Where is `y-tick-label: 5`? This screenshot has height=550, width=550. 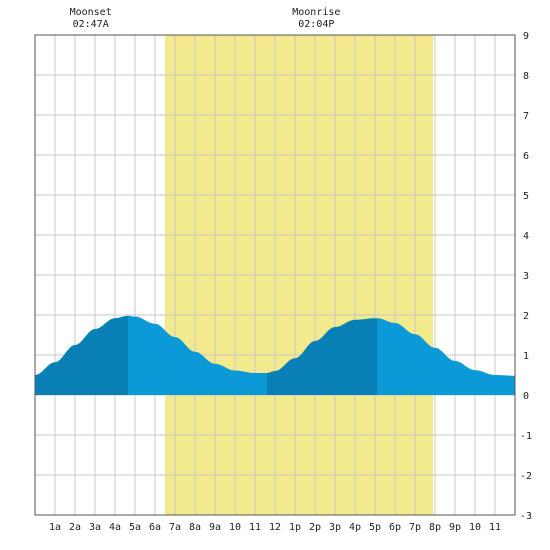
y-tick-label: 5 is located at coordinates (526, 196).